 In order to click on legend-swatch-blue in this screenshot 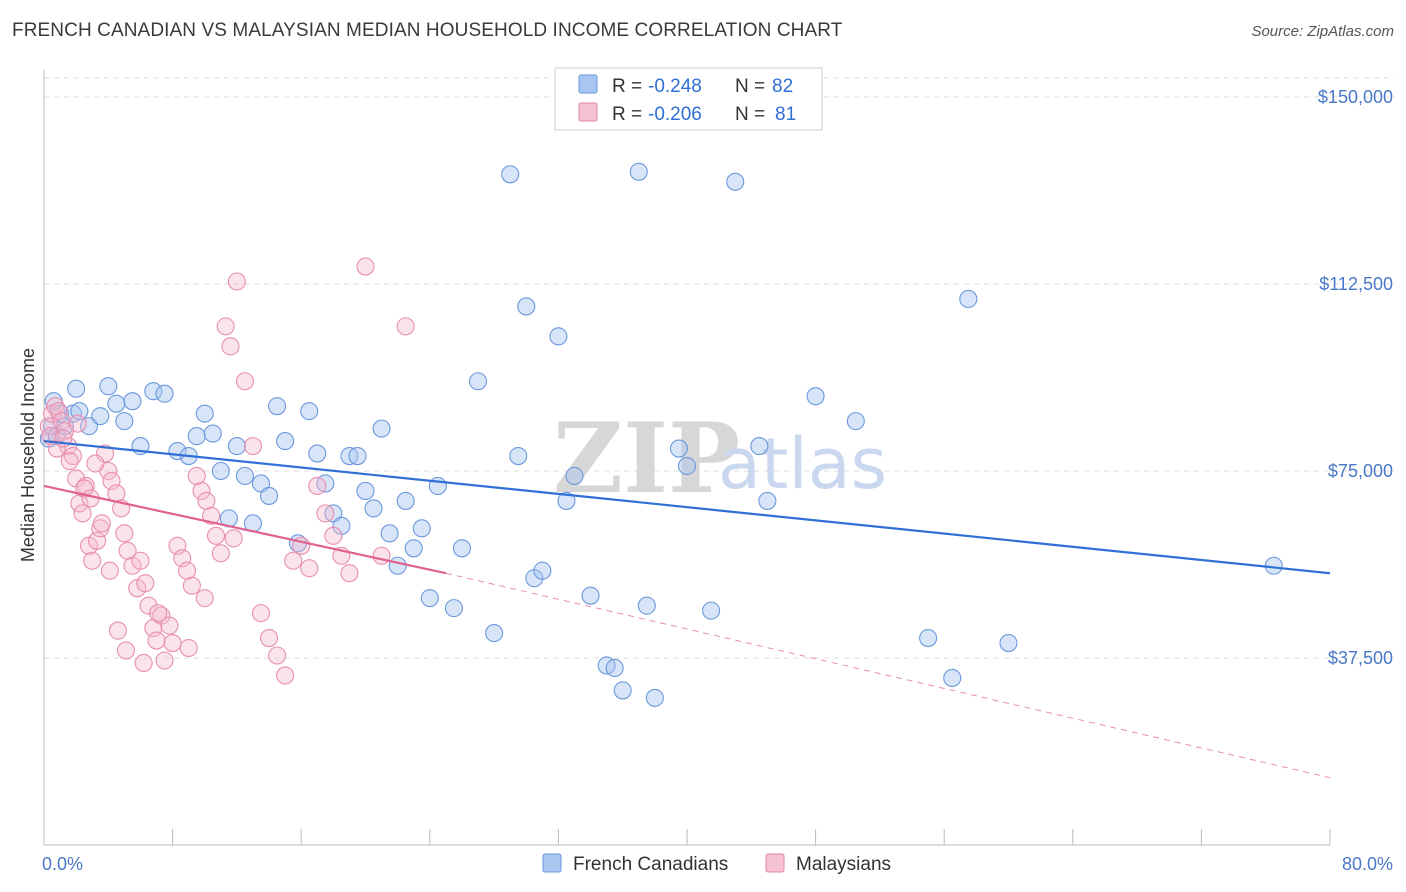, I will do `click(588, 84)`.